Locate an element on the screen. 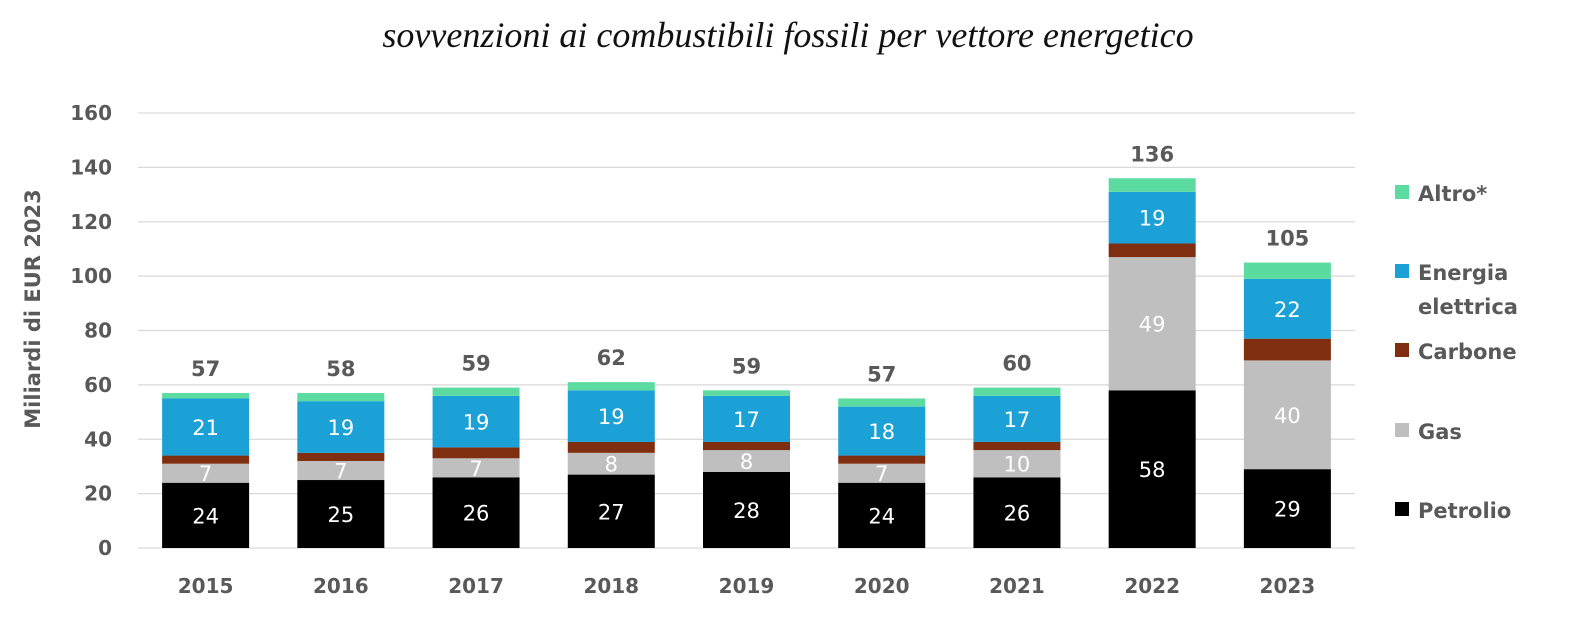 The image size is (1576, 637). y-tick-label: 140 is located at coordinates (91, 167).